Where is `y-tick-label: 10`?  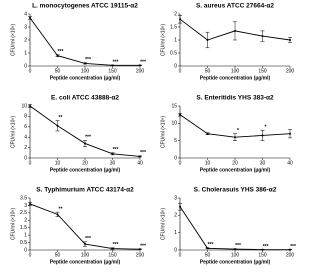
y-tick-label: 10 is located at coordinates (174, 124).